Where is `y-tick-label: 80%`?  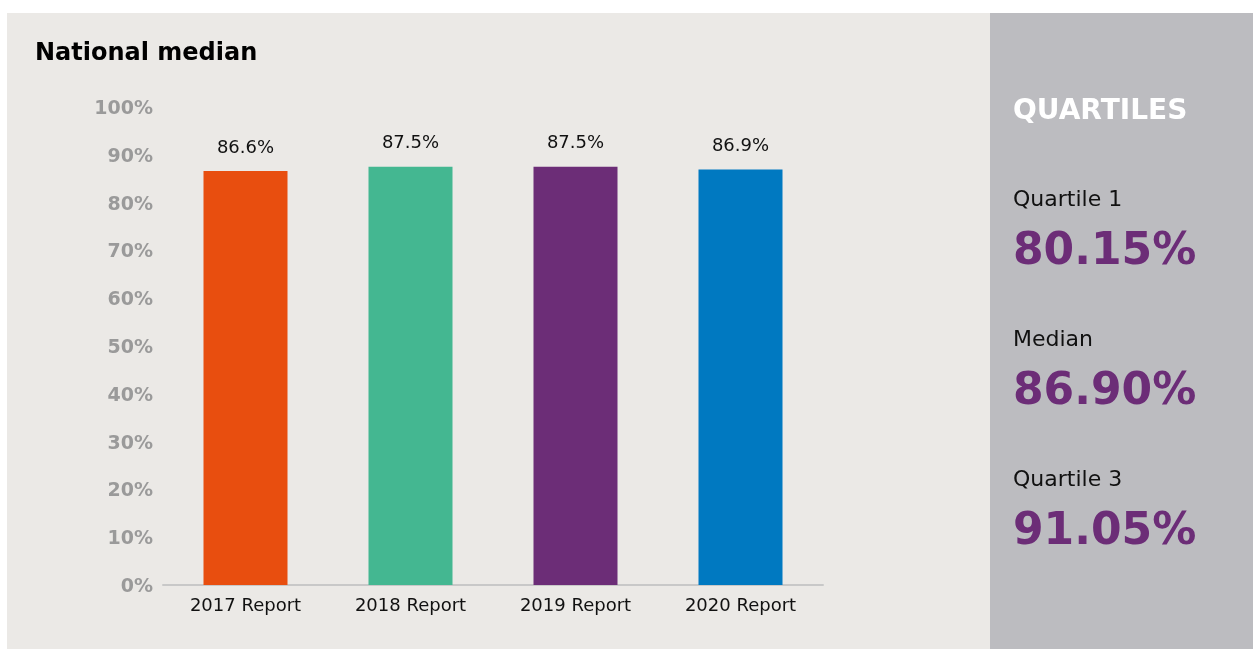 y-tick-label: 80% is located at coordinates (130, 202).